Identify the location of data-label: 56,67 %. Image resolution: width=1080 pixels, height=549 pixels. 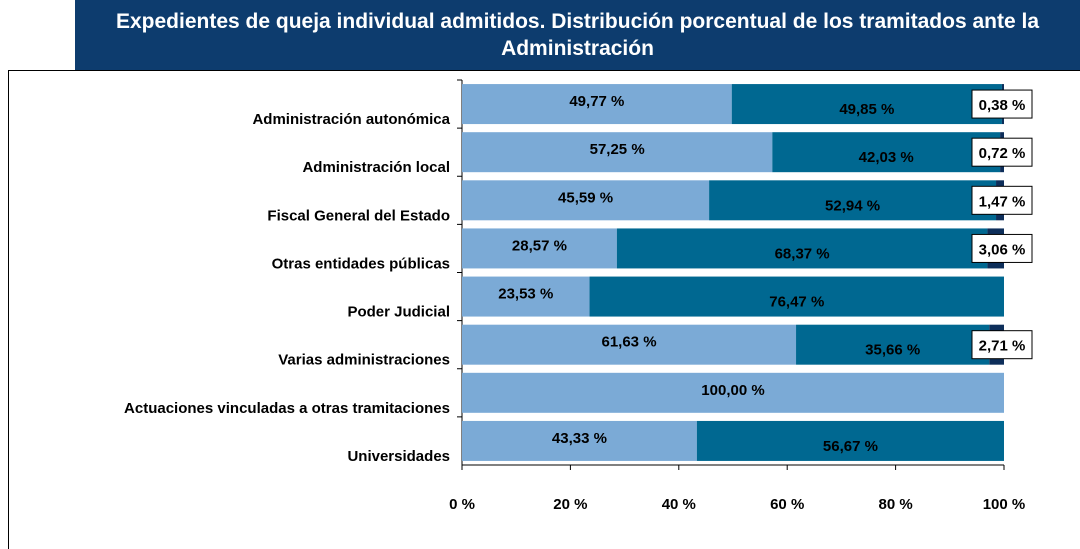
(850, 446).